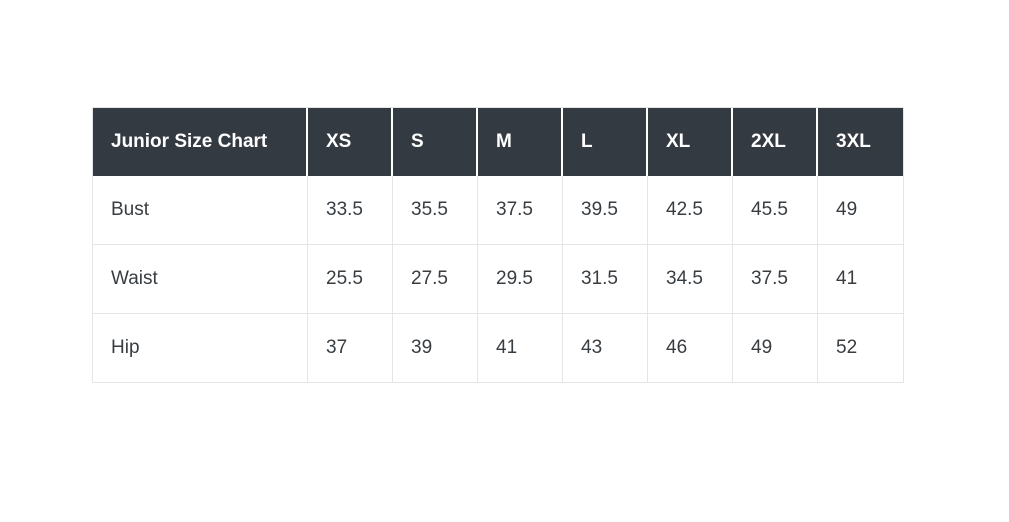 The height and width of the screenshot is (522, 1009). I want to click on cell-value: 31.5, so click(605, 279).